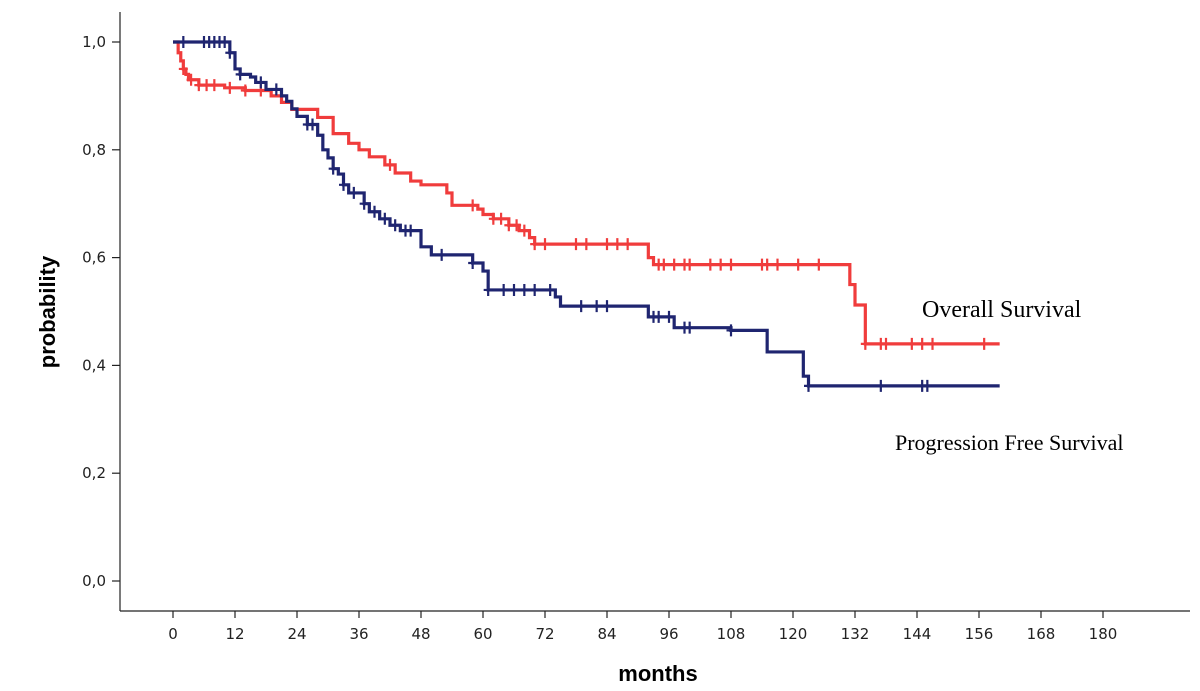  What do you see at coordinates (668, 634) in the screenshot?
I see `x-tick-label: 96` at bounding box center [668, 634].